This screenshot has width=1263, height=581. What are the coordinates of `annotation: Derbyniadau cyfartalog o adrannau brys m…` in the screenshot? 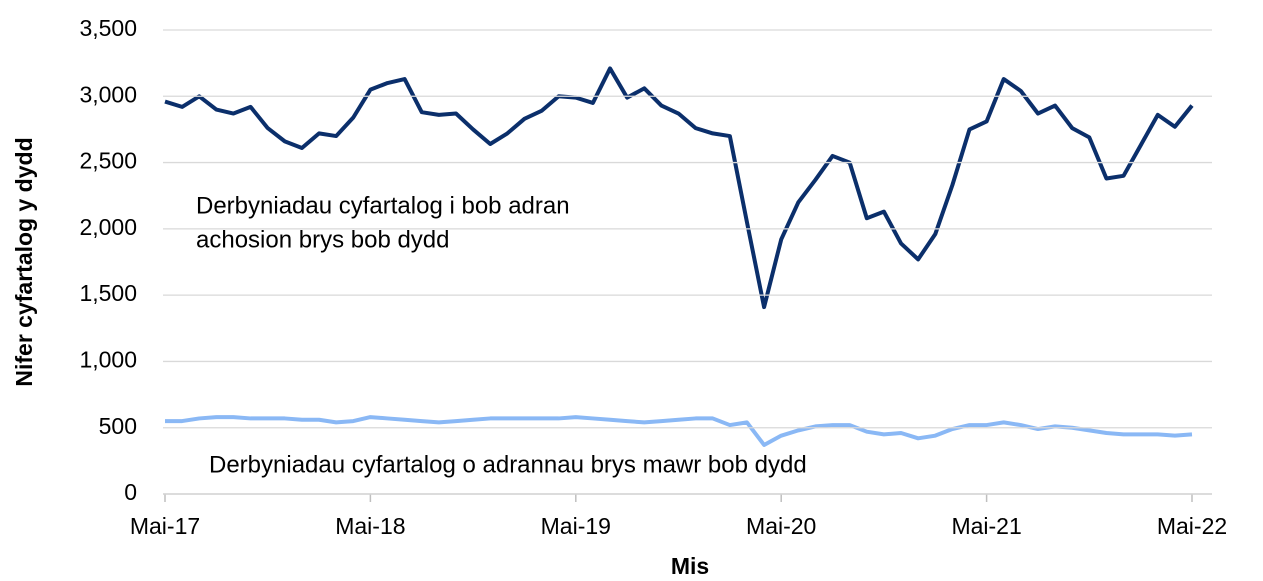 It's located at (508, 464).